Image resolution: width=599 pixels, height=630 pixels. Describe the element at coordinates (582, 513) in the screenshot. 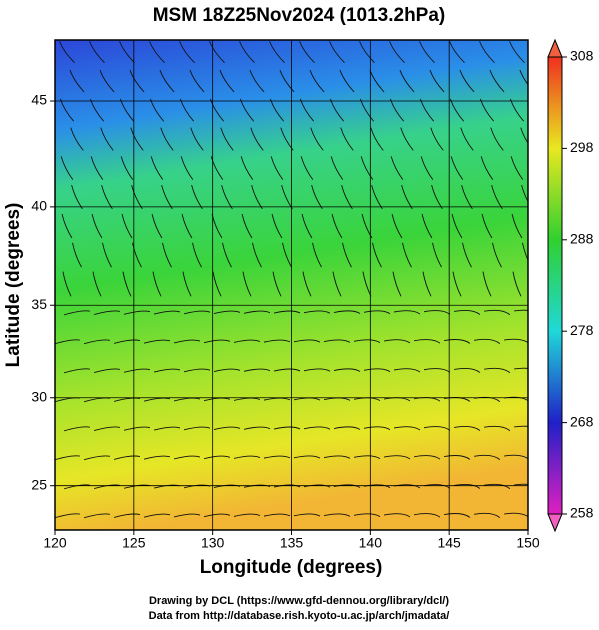

I see `colorbar-tick-label: 258` at that location.